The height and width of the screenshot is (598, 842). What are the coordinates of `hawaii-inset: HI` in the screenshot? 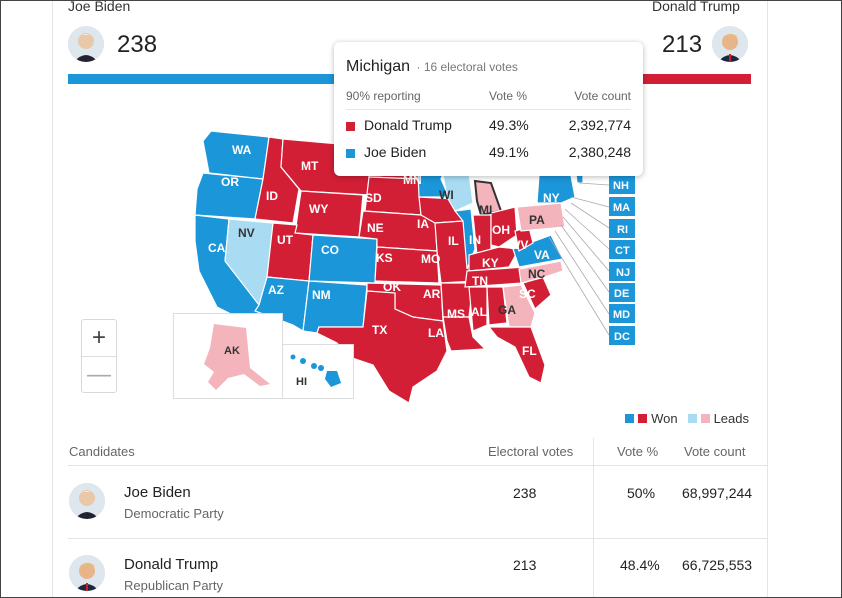 It's located at (318, 371).